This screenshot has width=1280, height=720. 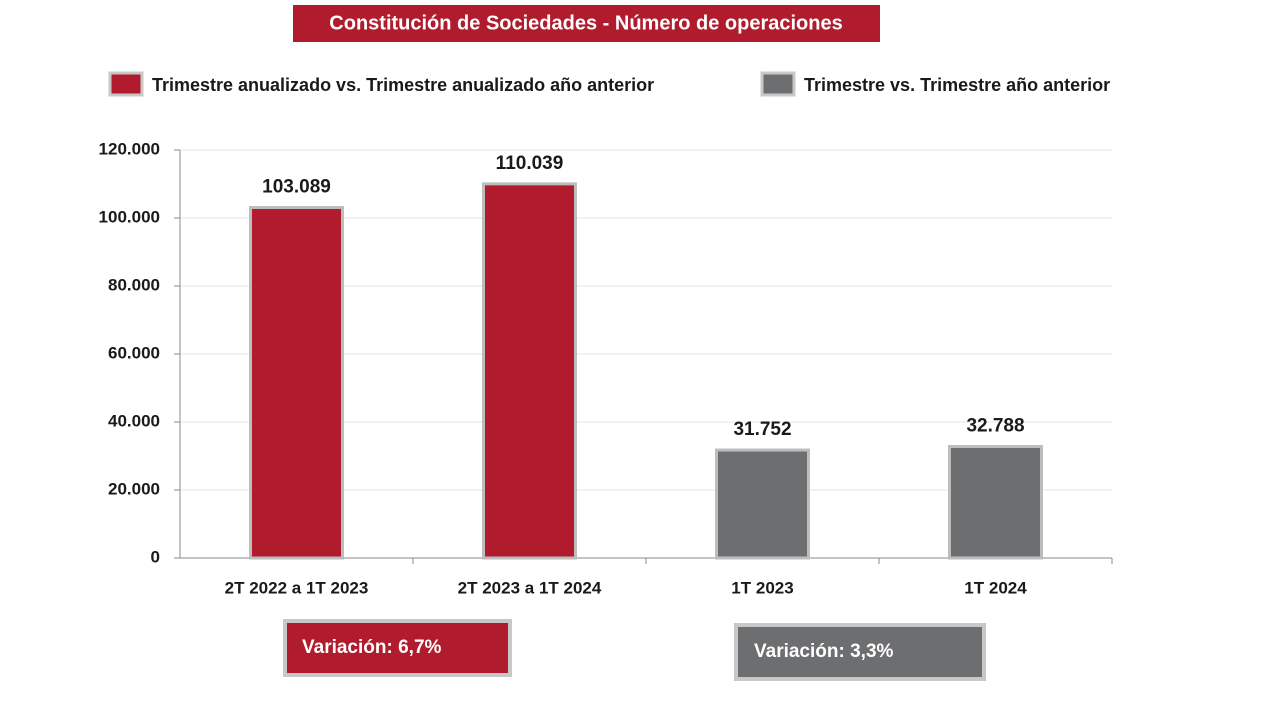 What do you see at coordinates (134, 352) in the screenshot?
I see `y-tick-label: 60.000` at bounding box center [134, 352].